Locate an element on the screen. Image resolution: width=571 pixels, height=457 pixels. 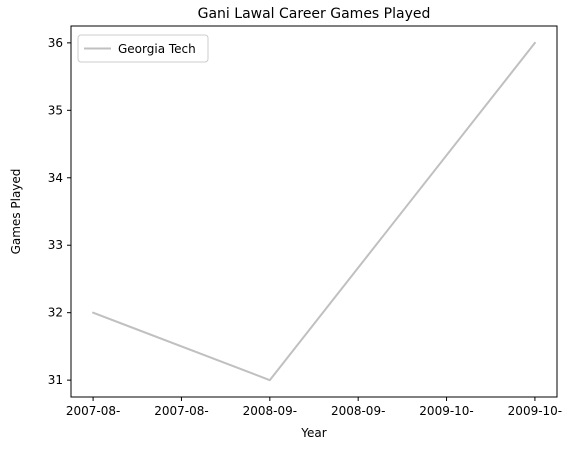
legend: Georgia Tech is located at coordinates (143, 48).